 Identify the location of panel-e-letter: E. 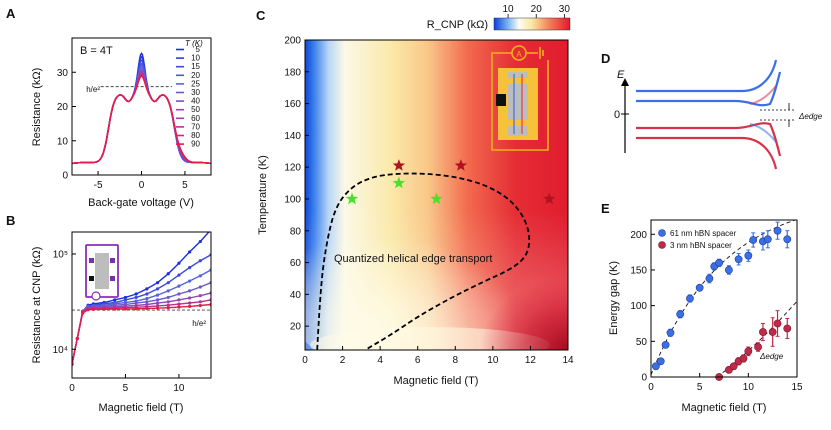
(605, 208).